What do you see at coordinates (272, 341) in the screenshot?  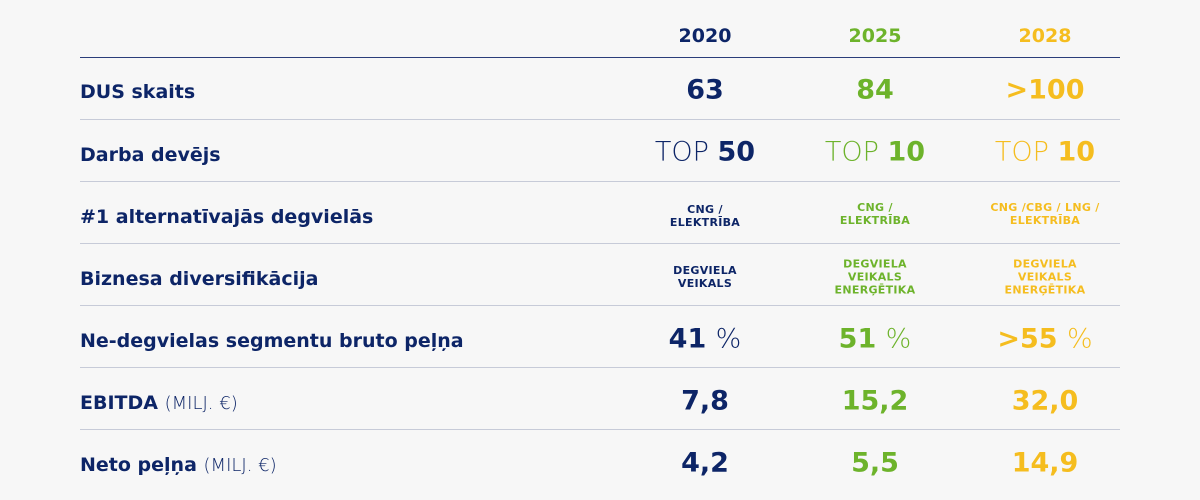 I see `row-label-gross-profit: Ne-degvielas segmentu bruto peļņa` at bounding box center [272, 341].